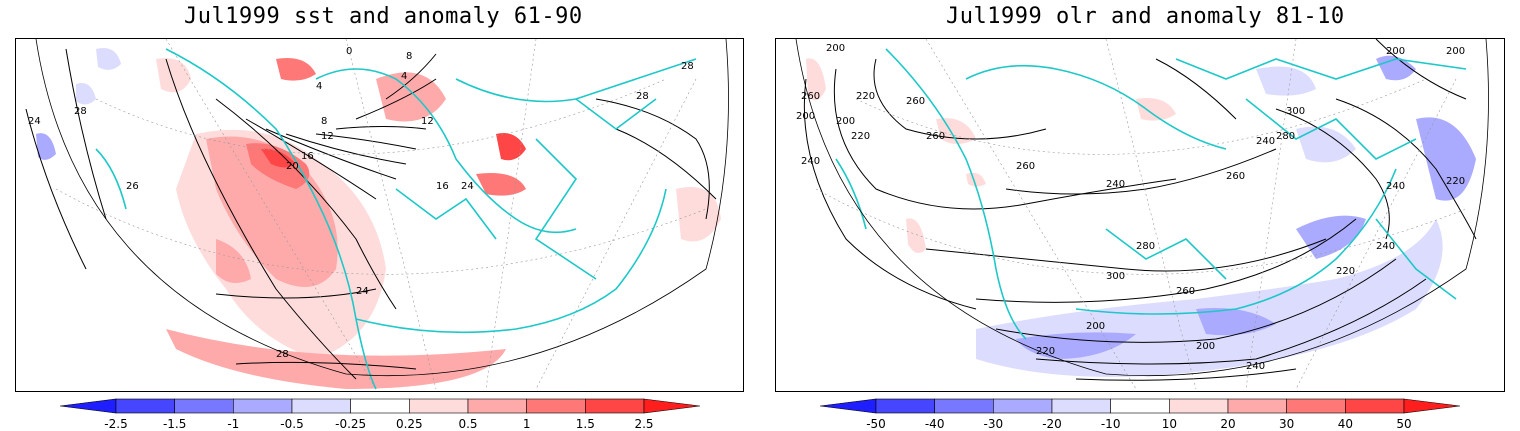  What do you see at coordinates (585, 424) in the screenshot?
I see `colorbar-tick-label: 1.5` at bounding box center [585, 424].